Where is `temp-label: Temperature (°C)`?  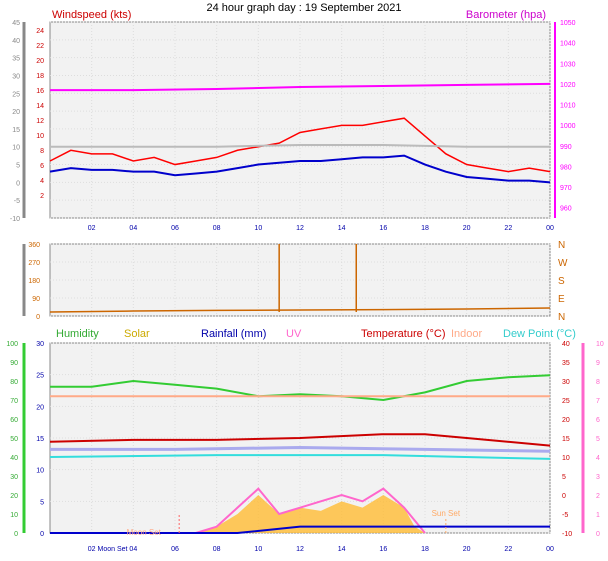
temp-label: Temperature (°C) is located at coordinates (403, 334).